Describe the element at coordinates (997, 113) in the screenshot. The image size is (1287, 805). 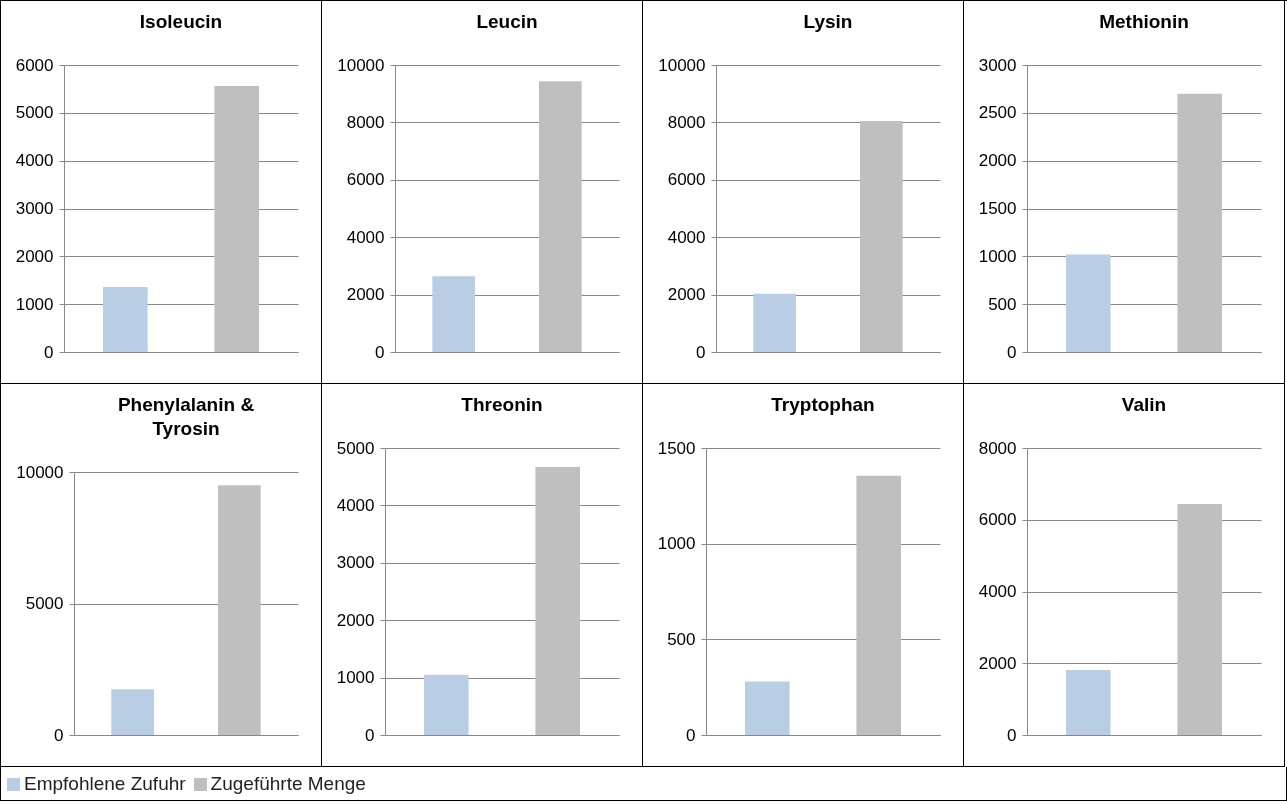
I see `y-tick-label: 2500` at that location.